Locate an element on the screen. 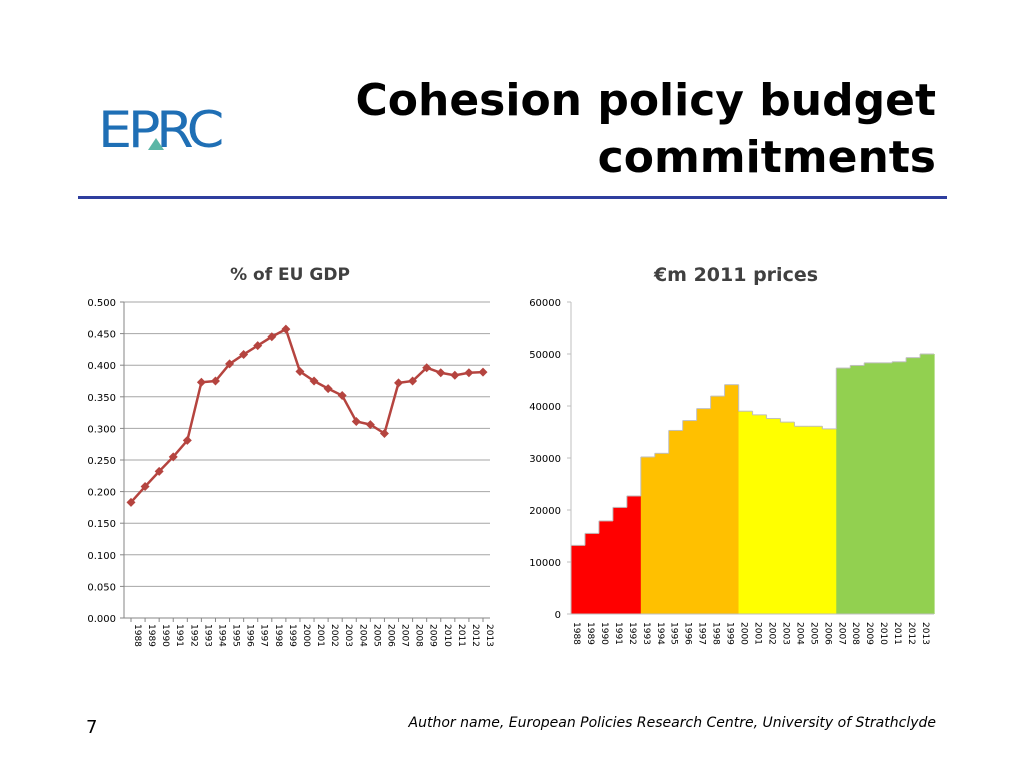 This screenshot has width=1024, height=768. logo-text: EPRC is located at coordinates (160, 126).